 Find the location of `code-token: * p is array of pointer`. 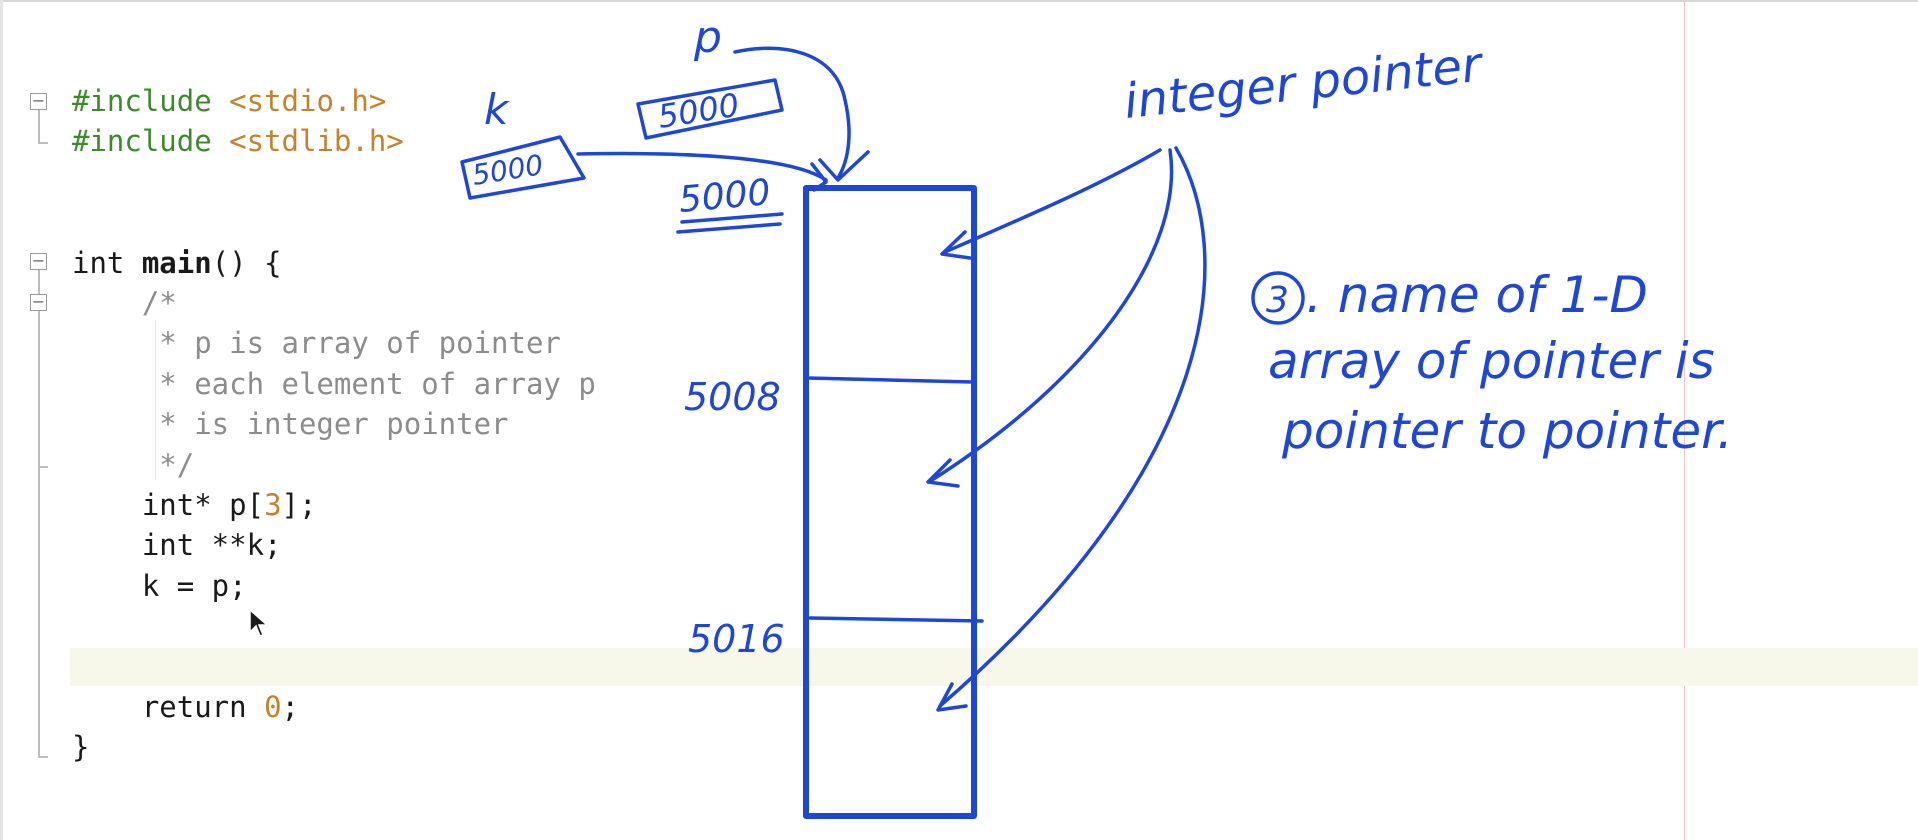

code-token: * p is array of pointer is located at coordinates (316, 343).